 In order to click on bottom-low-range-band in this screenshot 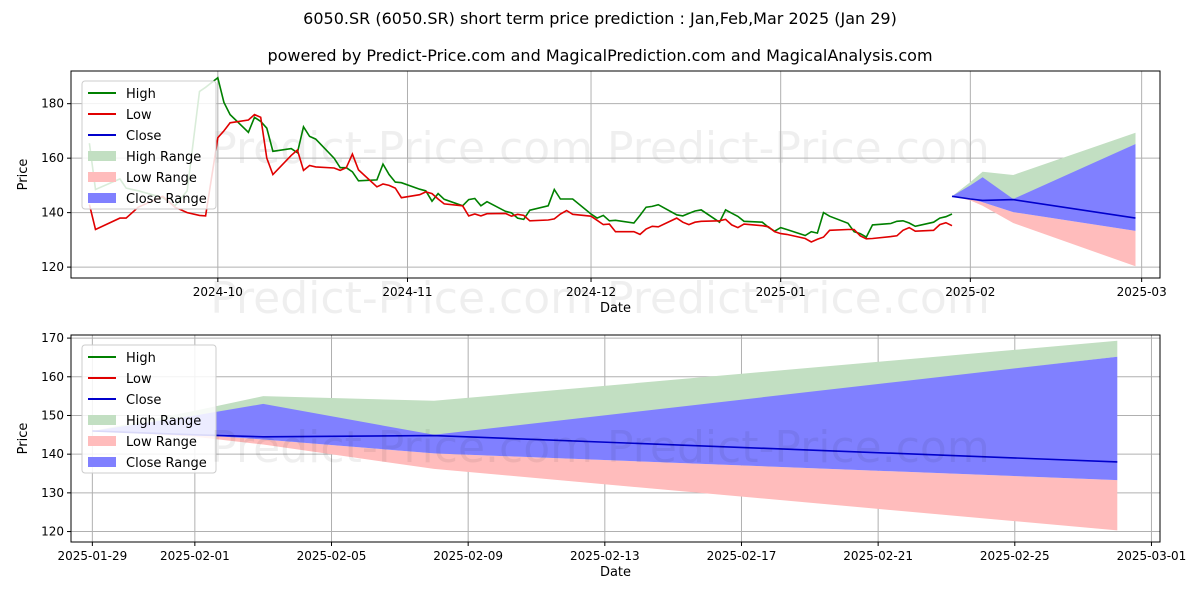, I will do `click(605, 481)`.